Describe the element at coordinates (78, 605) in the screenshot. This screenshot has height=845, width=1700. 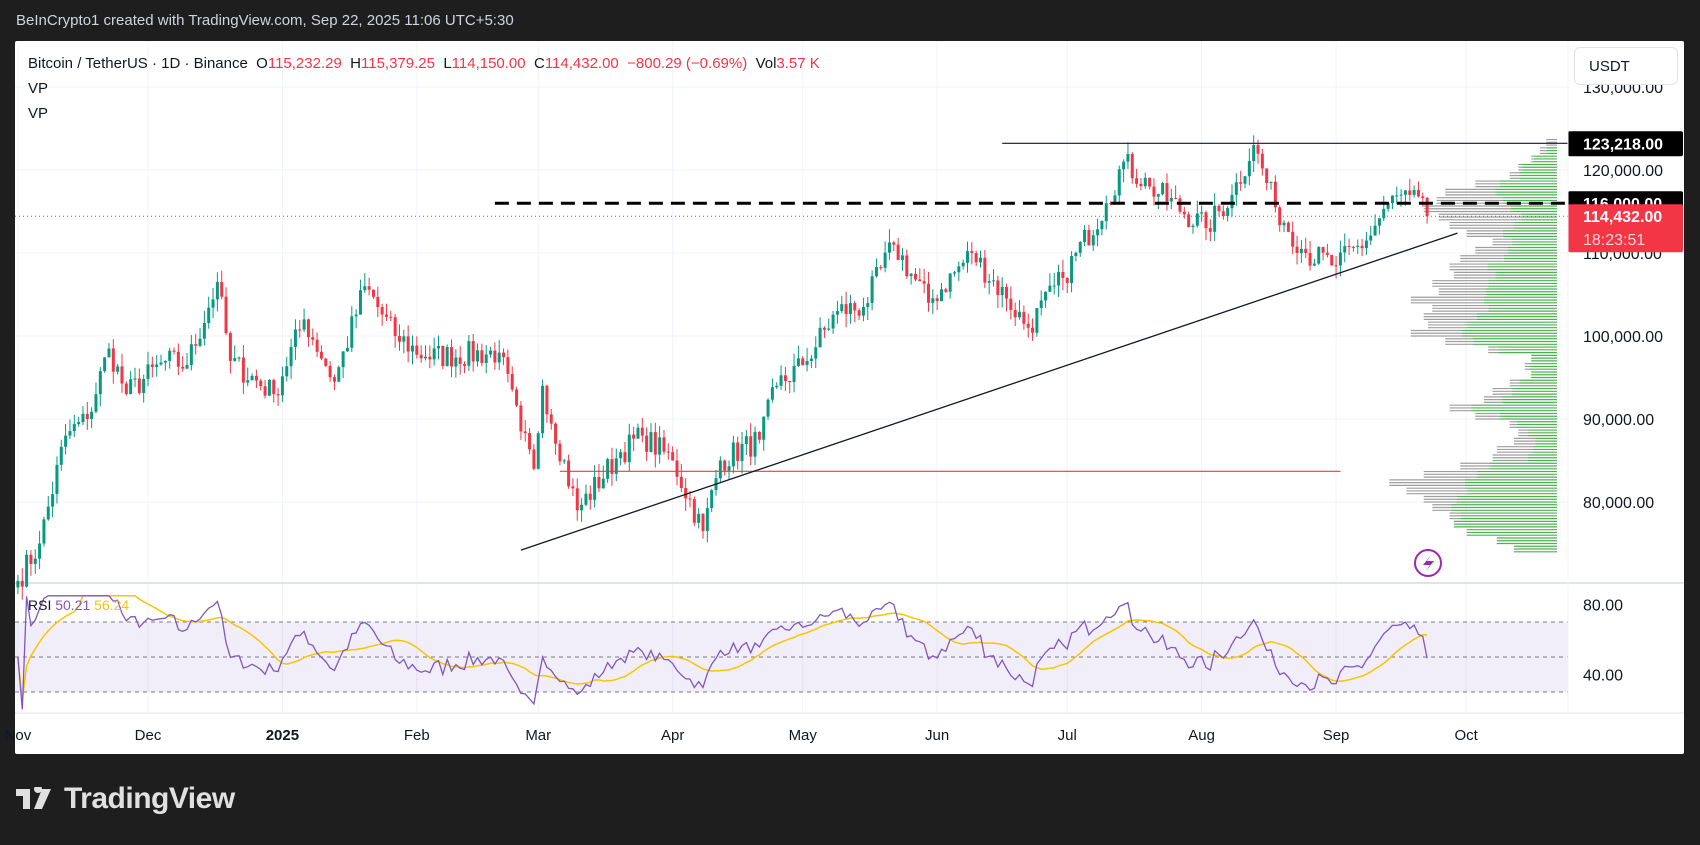
I see `rsi-legend: RSI 50.21 56.24` at that location.